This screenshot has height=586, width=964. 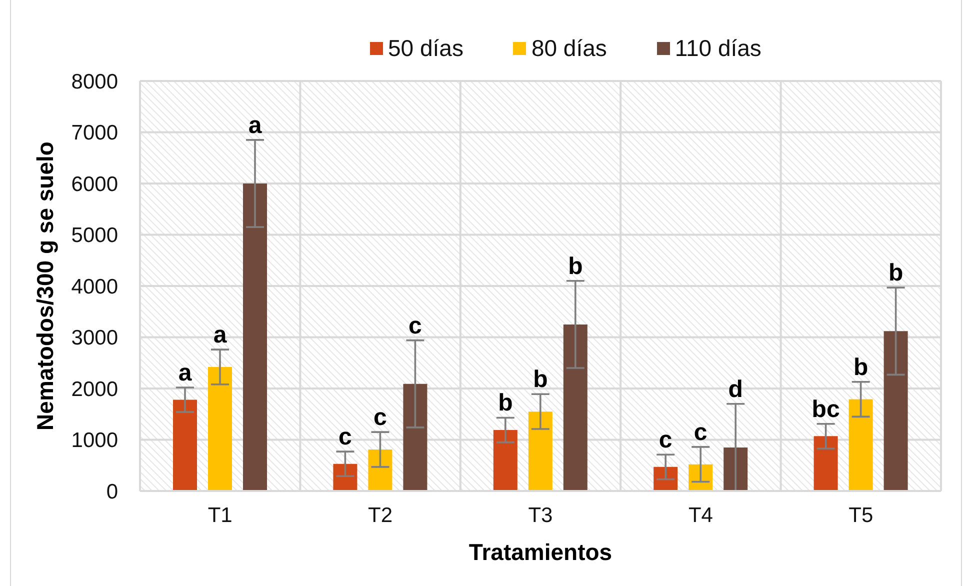 I want to click on y-tick-label: 7000, so click(x=94, y=133).